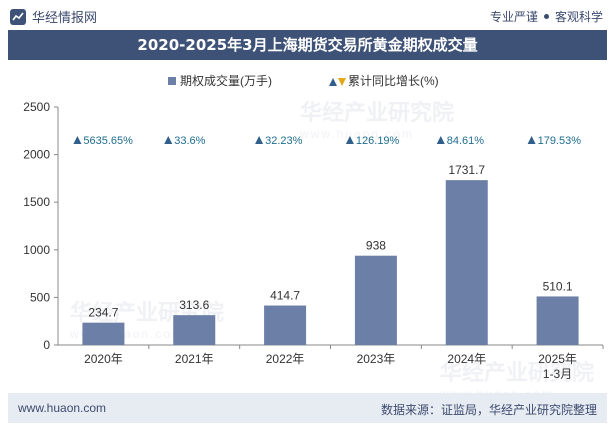  I want to click on growth-rate-label: 33.6%, so click(189, 141).